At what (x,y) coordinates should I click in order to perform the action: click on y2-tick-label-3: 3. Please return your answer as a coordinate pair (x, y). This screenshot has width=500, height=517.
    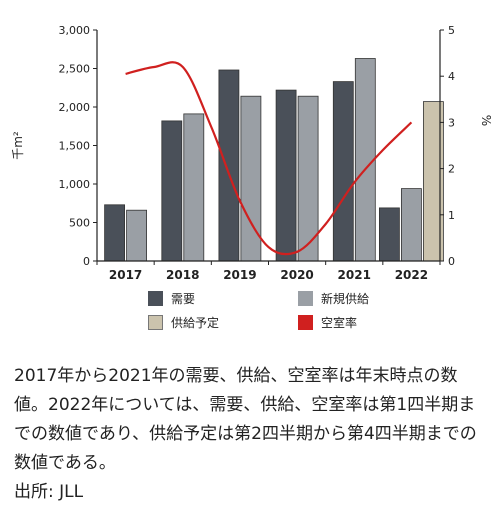
    Looking at the image, I should click on (451, 122).